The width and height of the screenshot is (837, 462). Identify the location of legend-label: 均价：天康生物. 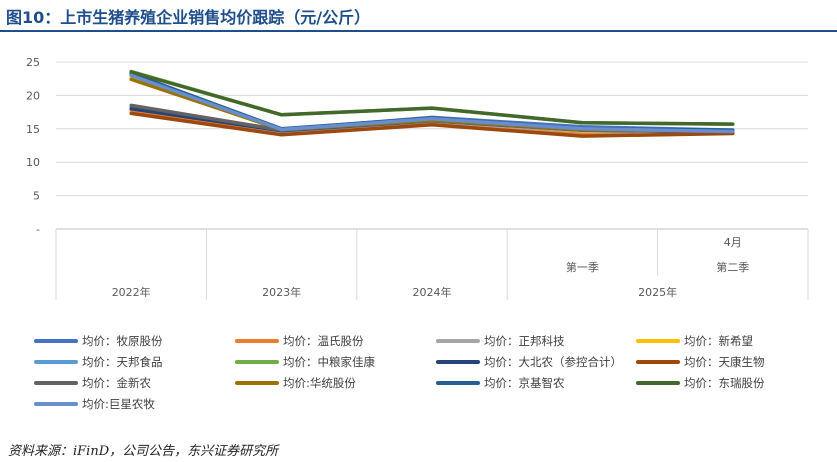
(724, 362).